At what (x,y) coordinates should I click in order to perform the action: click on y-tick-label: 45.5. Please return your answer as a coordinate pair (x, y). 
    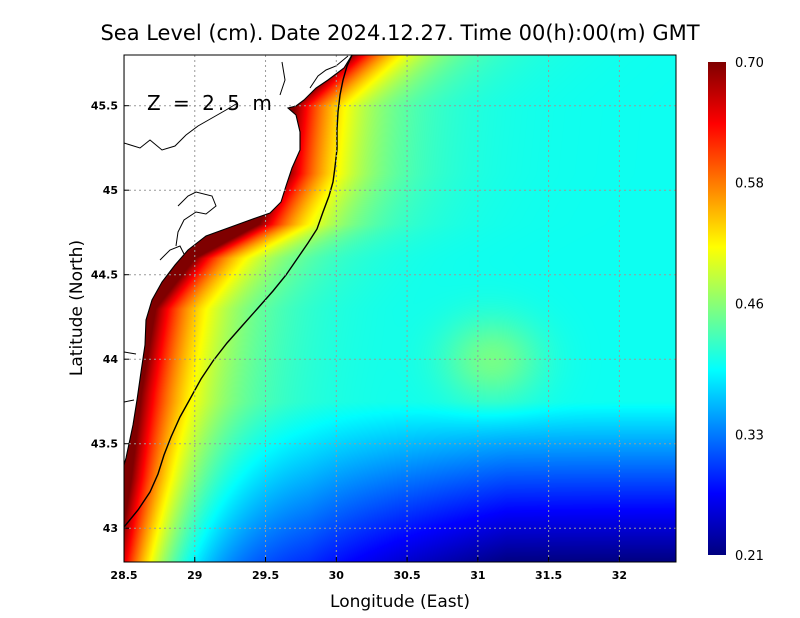
    Looking at the image, I should click on (104, 106).